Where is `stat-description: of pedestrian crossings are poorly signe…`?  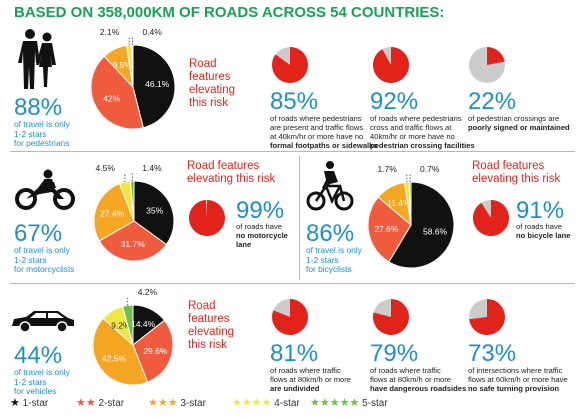
stat-description: of pedestrian crossings are poorly signe… is located at coordinates (519, 123).